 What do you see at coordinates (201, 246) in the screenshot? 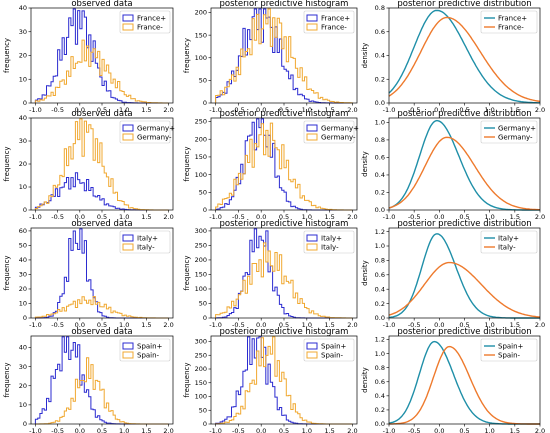
I see `y-tick-label: 250` at bounding box center [201, 246].